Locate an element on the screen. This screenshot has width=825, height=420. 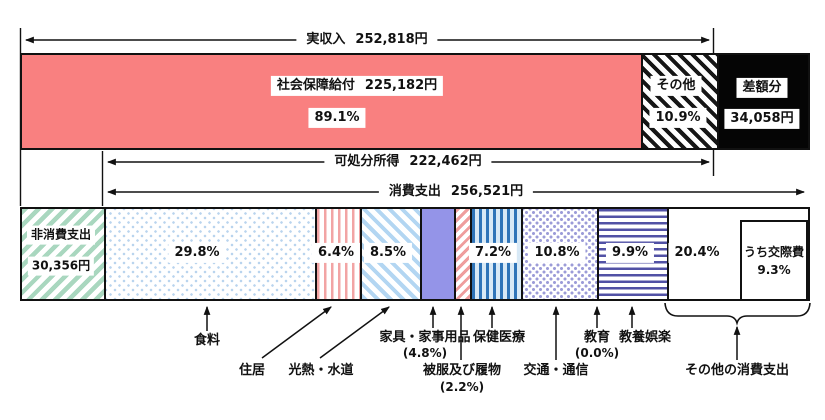
segment-difference is located at coordinates (762, 101).